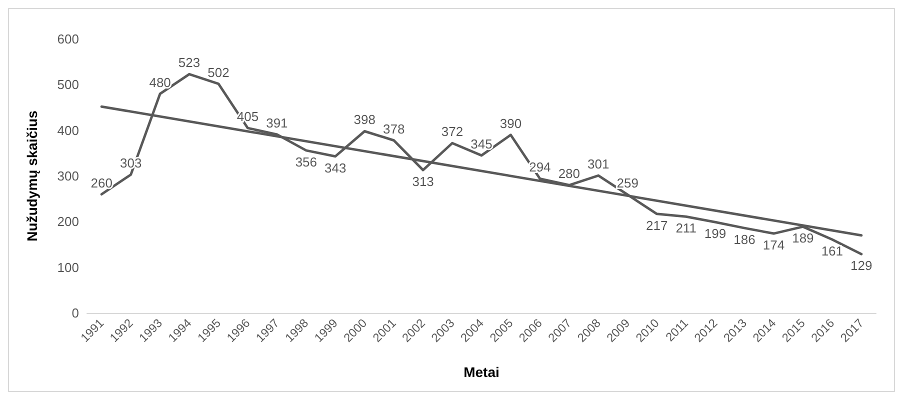 Image resolution: width=903 pixels, height=400 pixels. What do you see at coordinates (68, 222) in the screenshot?
I see `y-tick-label: 200` at bounding box center [68, 222].